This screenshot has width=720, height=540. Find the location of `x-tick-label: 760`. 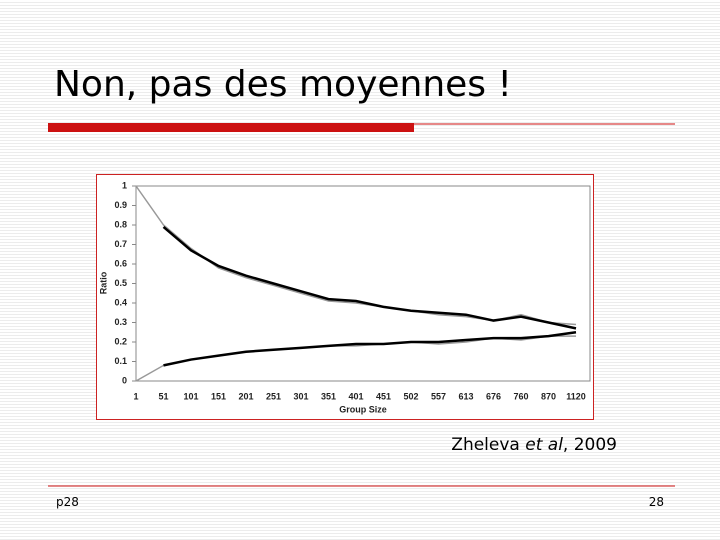

x-tick-label: 760 is located at coordinates (520, 396).